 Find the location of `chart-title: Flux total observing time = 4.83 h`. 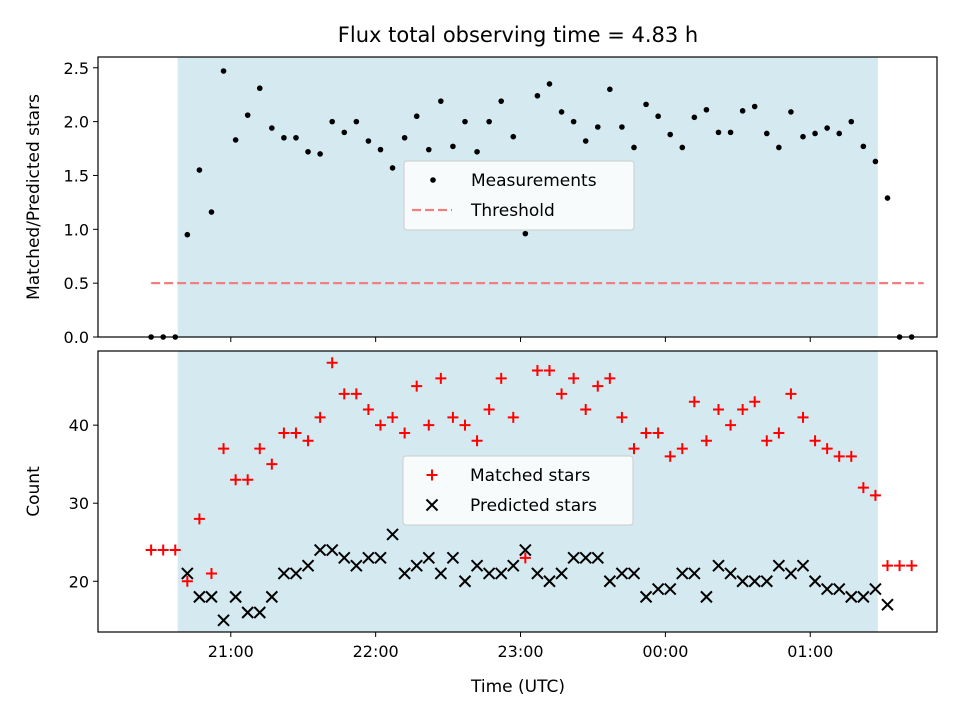

chart-title: Flux total observing time = 4.83 h is located at coordinates (518, 35).